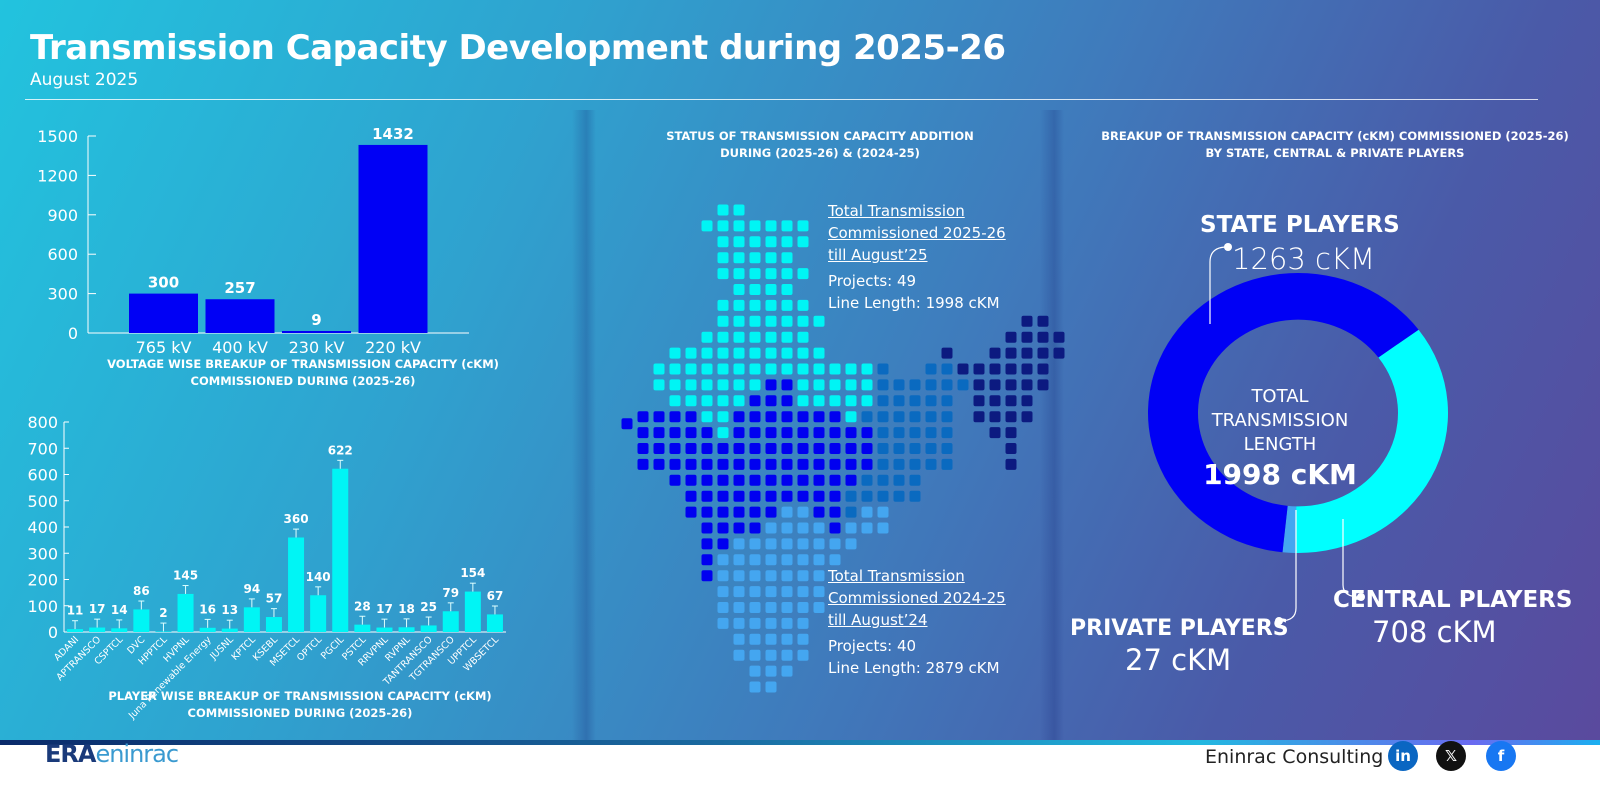  I want to click on data-label: 18, so click(406, 609).